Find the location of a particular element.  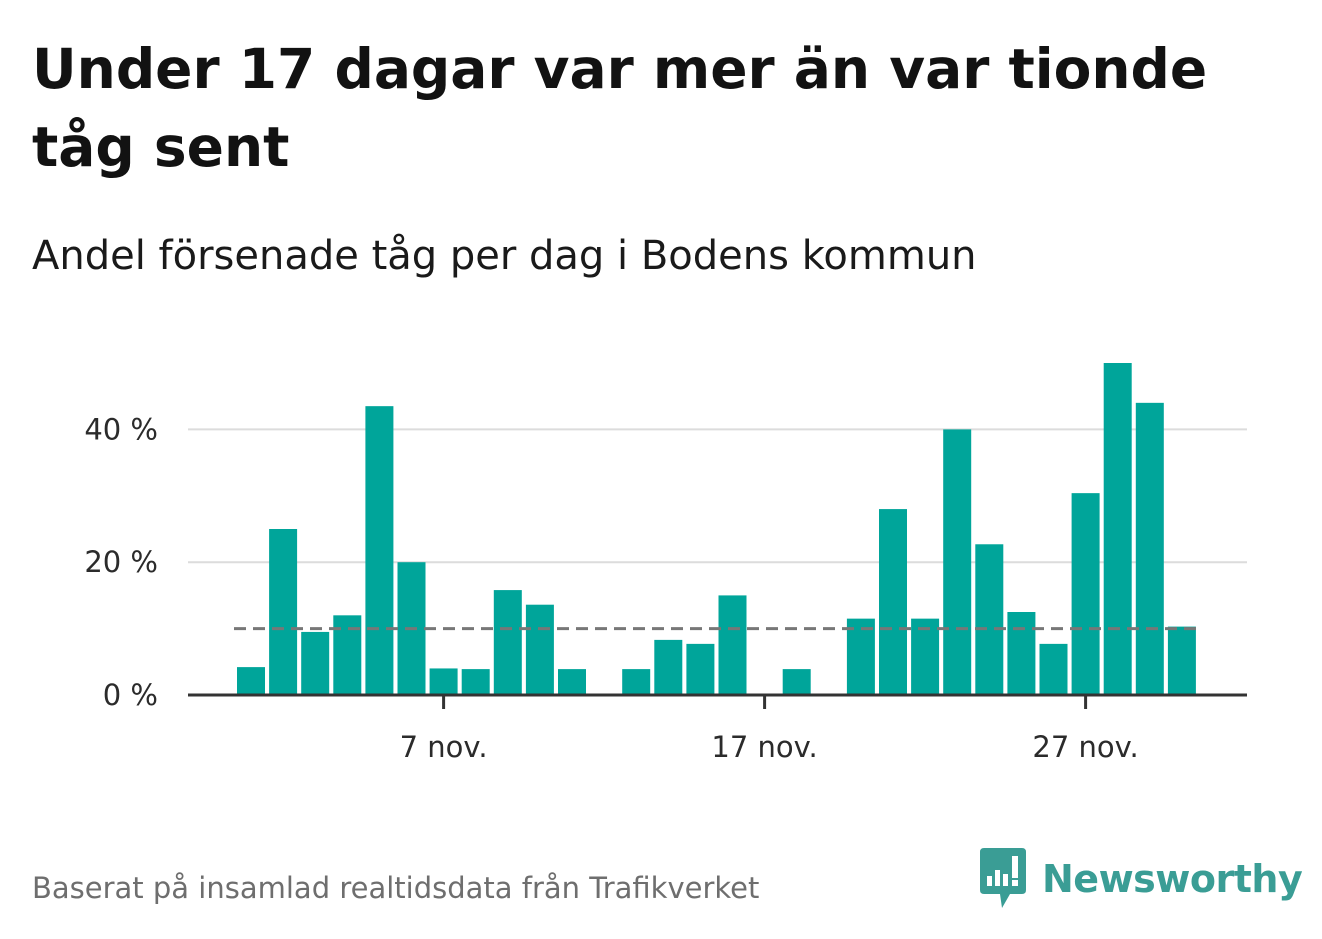

brand-logo: Newsworthy is located at coordinates (1140, 879).